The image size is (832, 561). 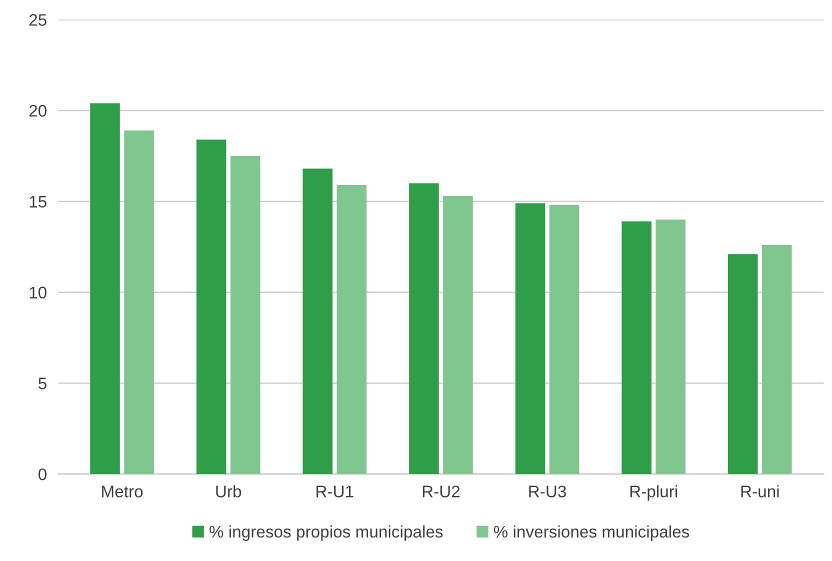 I want to click on x-tick-label: R-U1, so click(x=335, y=492).